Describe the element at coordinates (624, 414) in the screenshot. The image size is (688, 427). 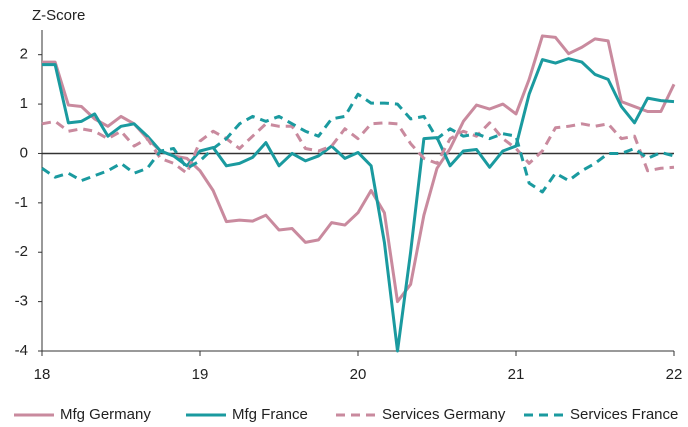
I see `legend-label: Services France` at that location.